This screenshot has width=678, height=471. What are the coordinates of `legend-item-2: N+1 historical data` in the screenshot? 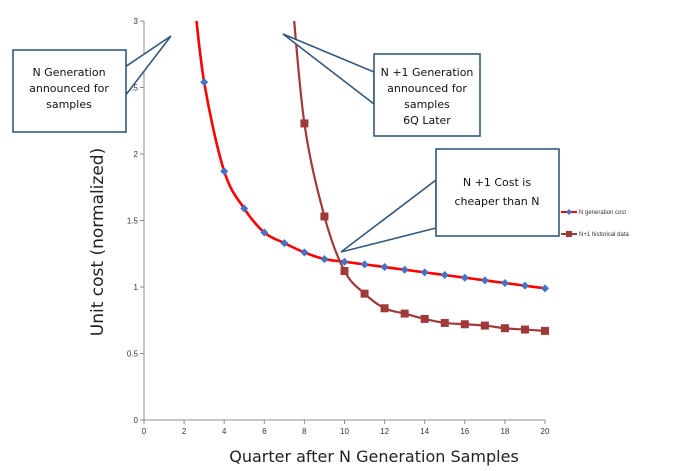 It's located at (595, 234).